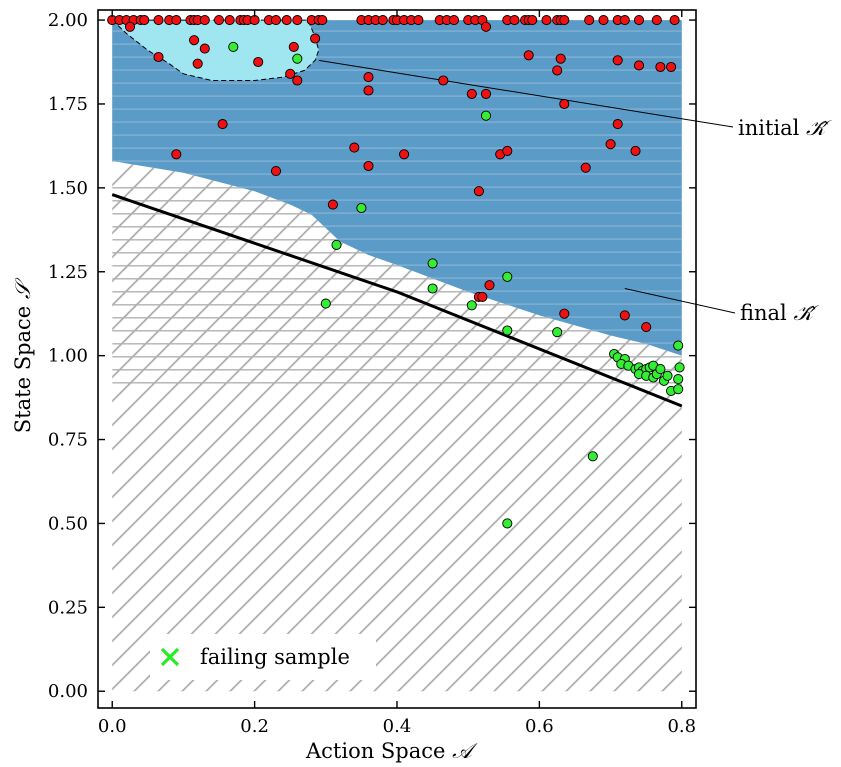 The image size is (841, 767). I want to click on y-tick-label: 1.00, so click(68, 356).